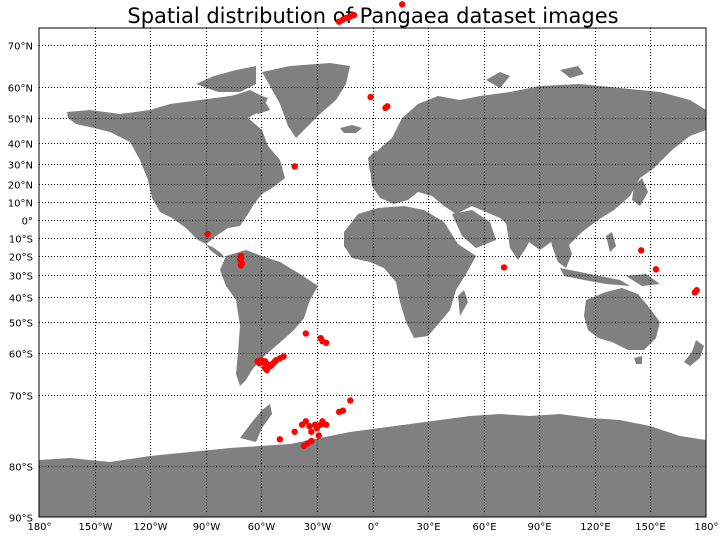 The height and width of the screenshot is (541, 724). What do you see at coordinates (151, 527) in the screenshot?
I see `lon-tick-label: 120°W` at bounding box center [151, 527].